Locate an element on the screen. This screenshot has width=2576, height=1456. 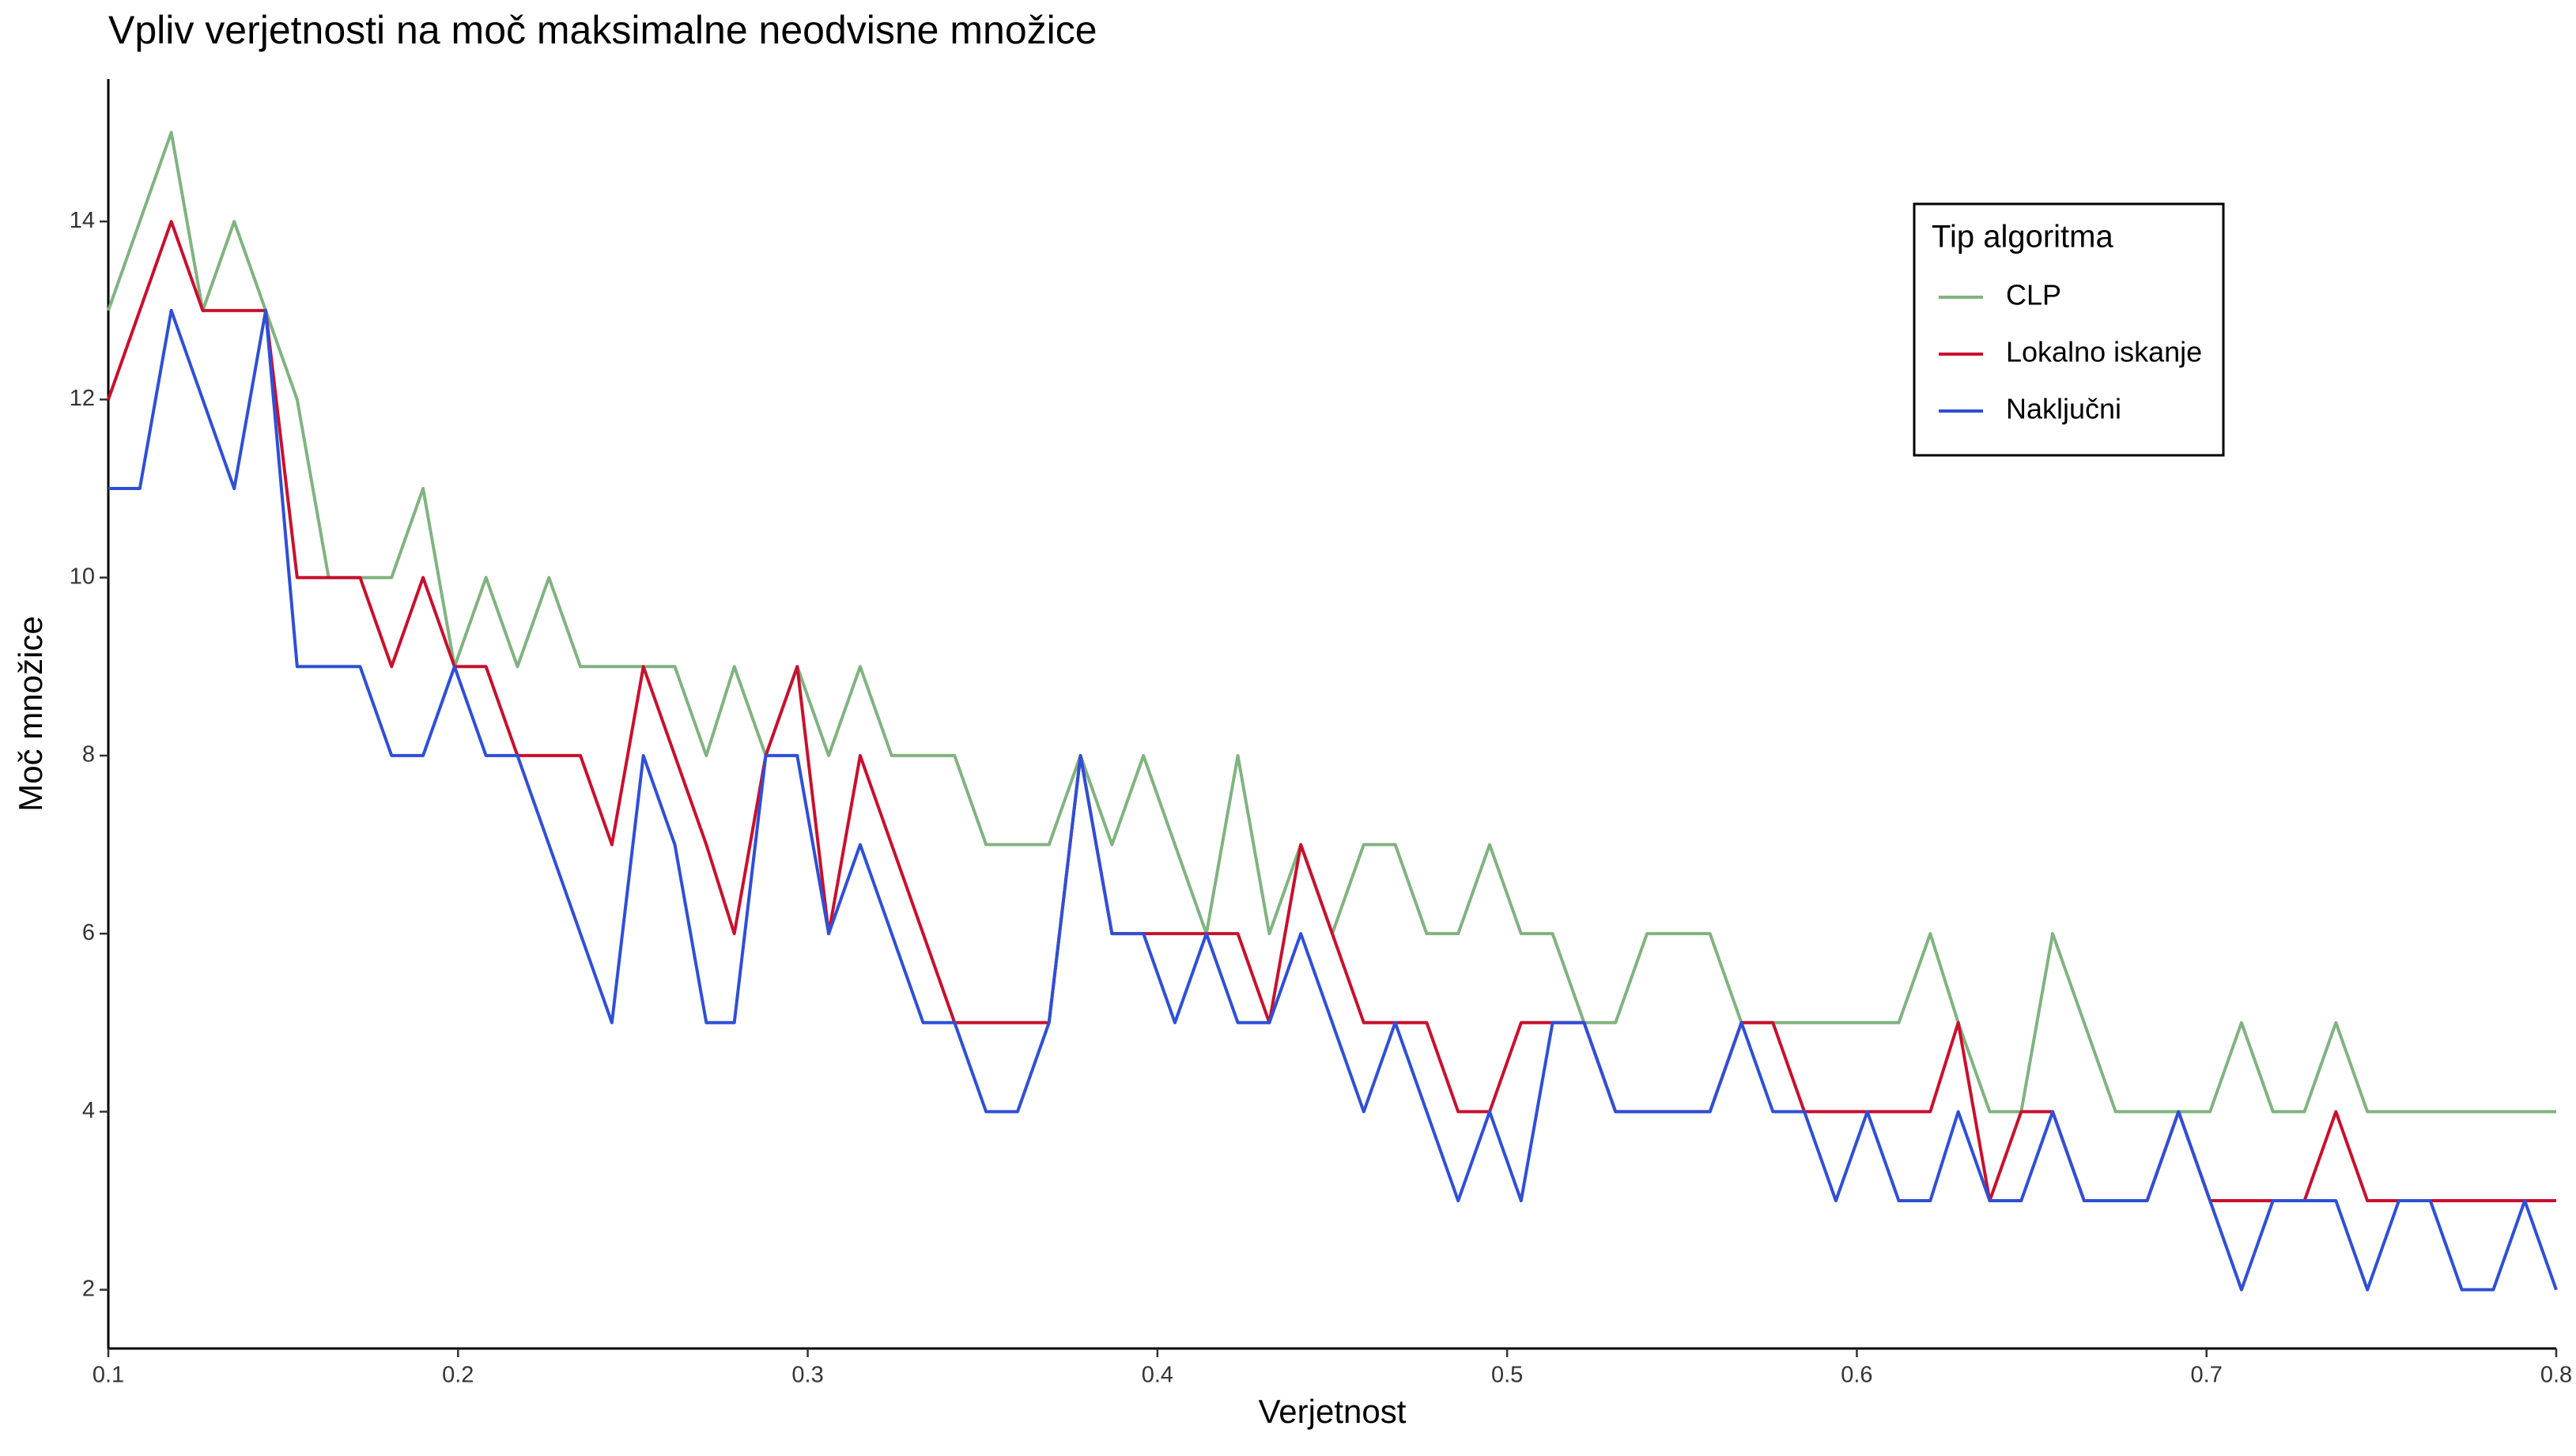
y-tick-label: 6 is located at coordinates (88, 933).